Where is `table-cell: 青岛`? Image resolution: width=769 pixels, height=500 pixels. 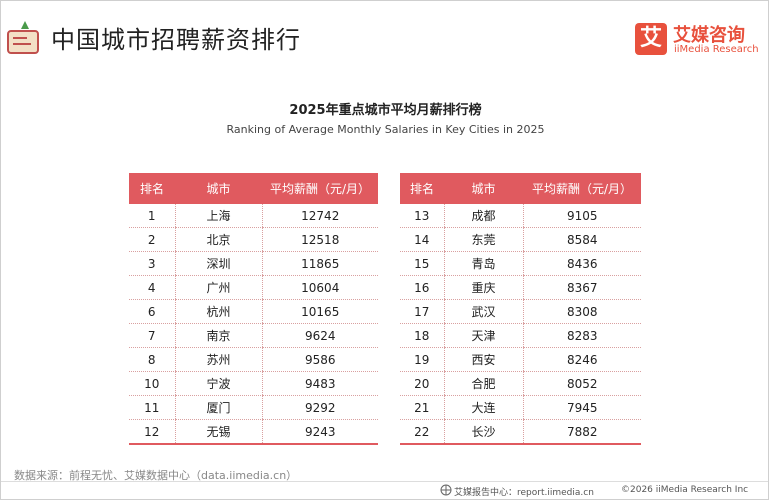
table-cell: 青岛 is located at coordinates (483, 263).